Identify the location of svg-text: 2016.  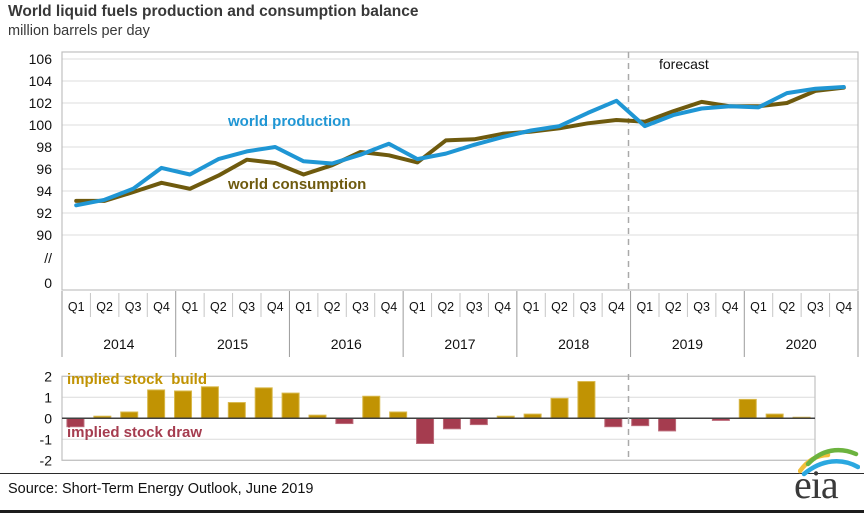
(346, 344).